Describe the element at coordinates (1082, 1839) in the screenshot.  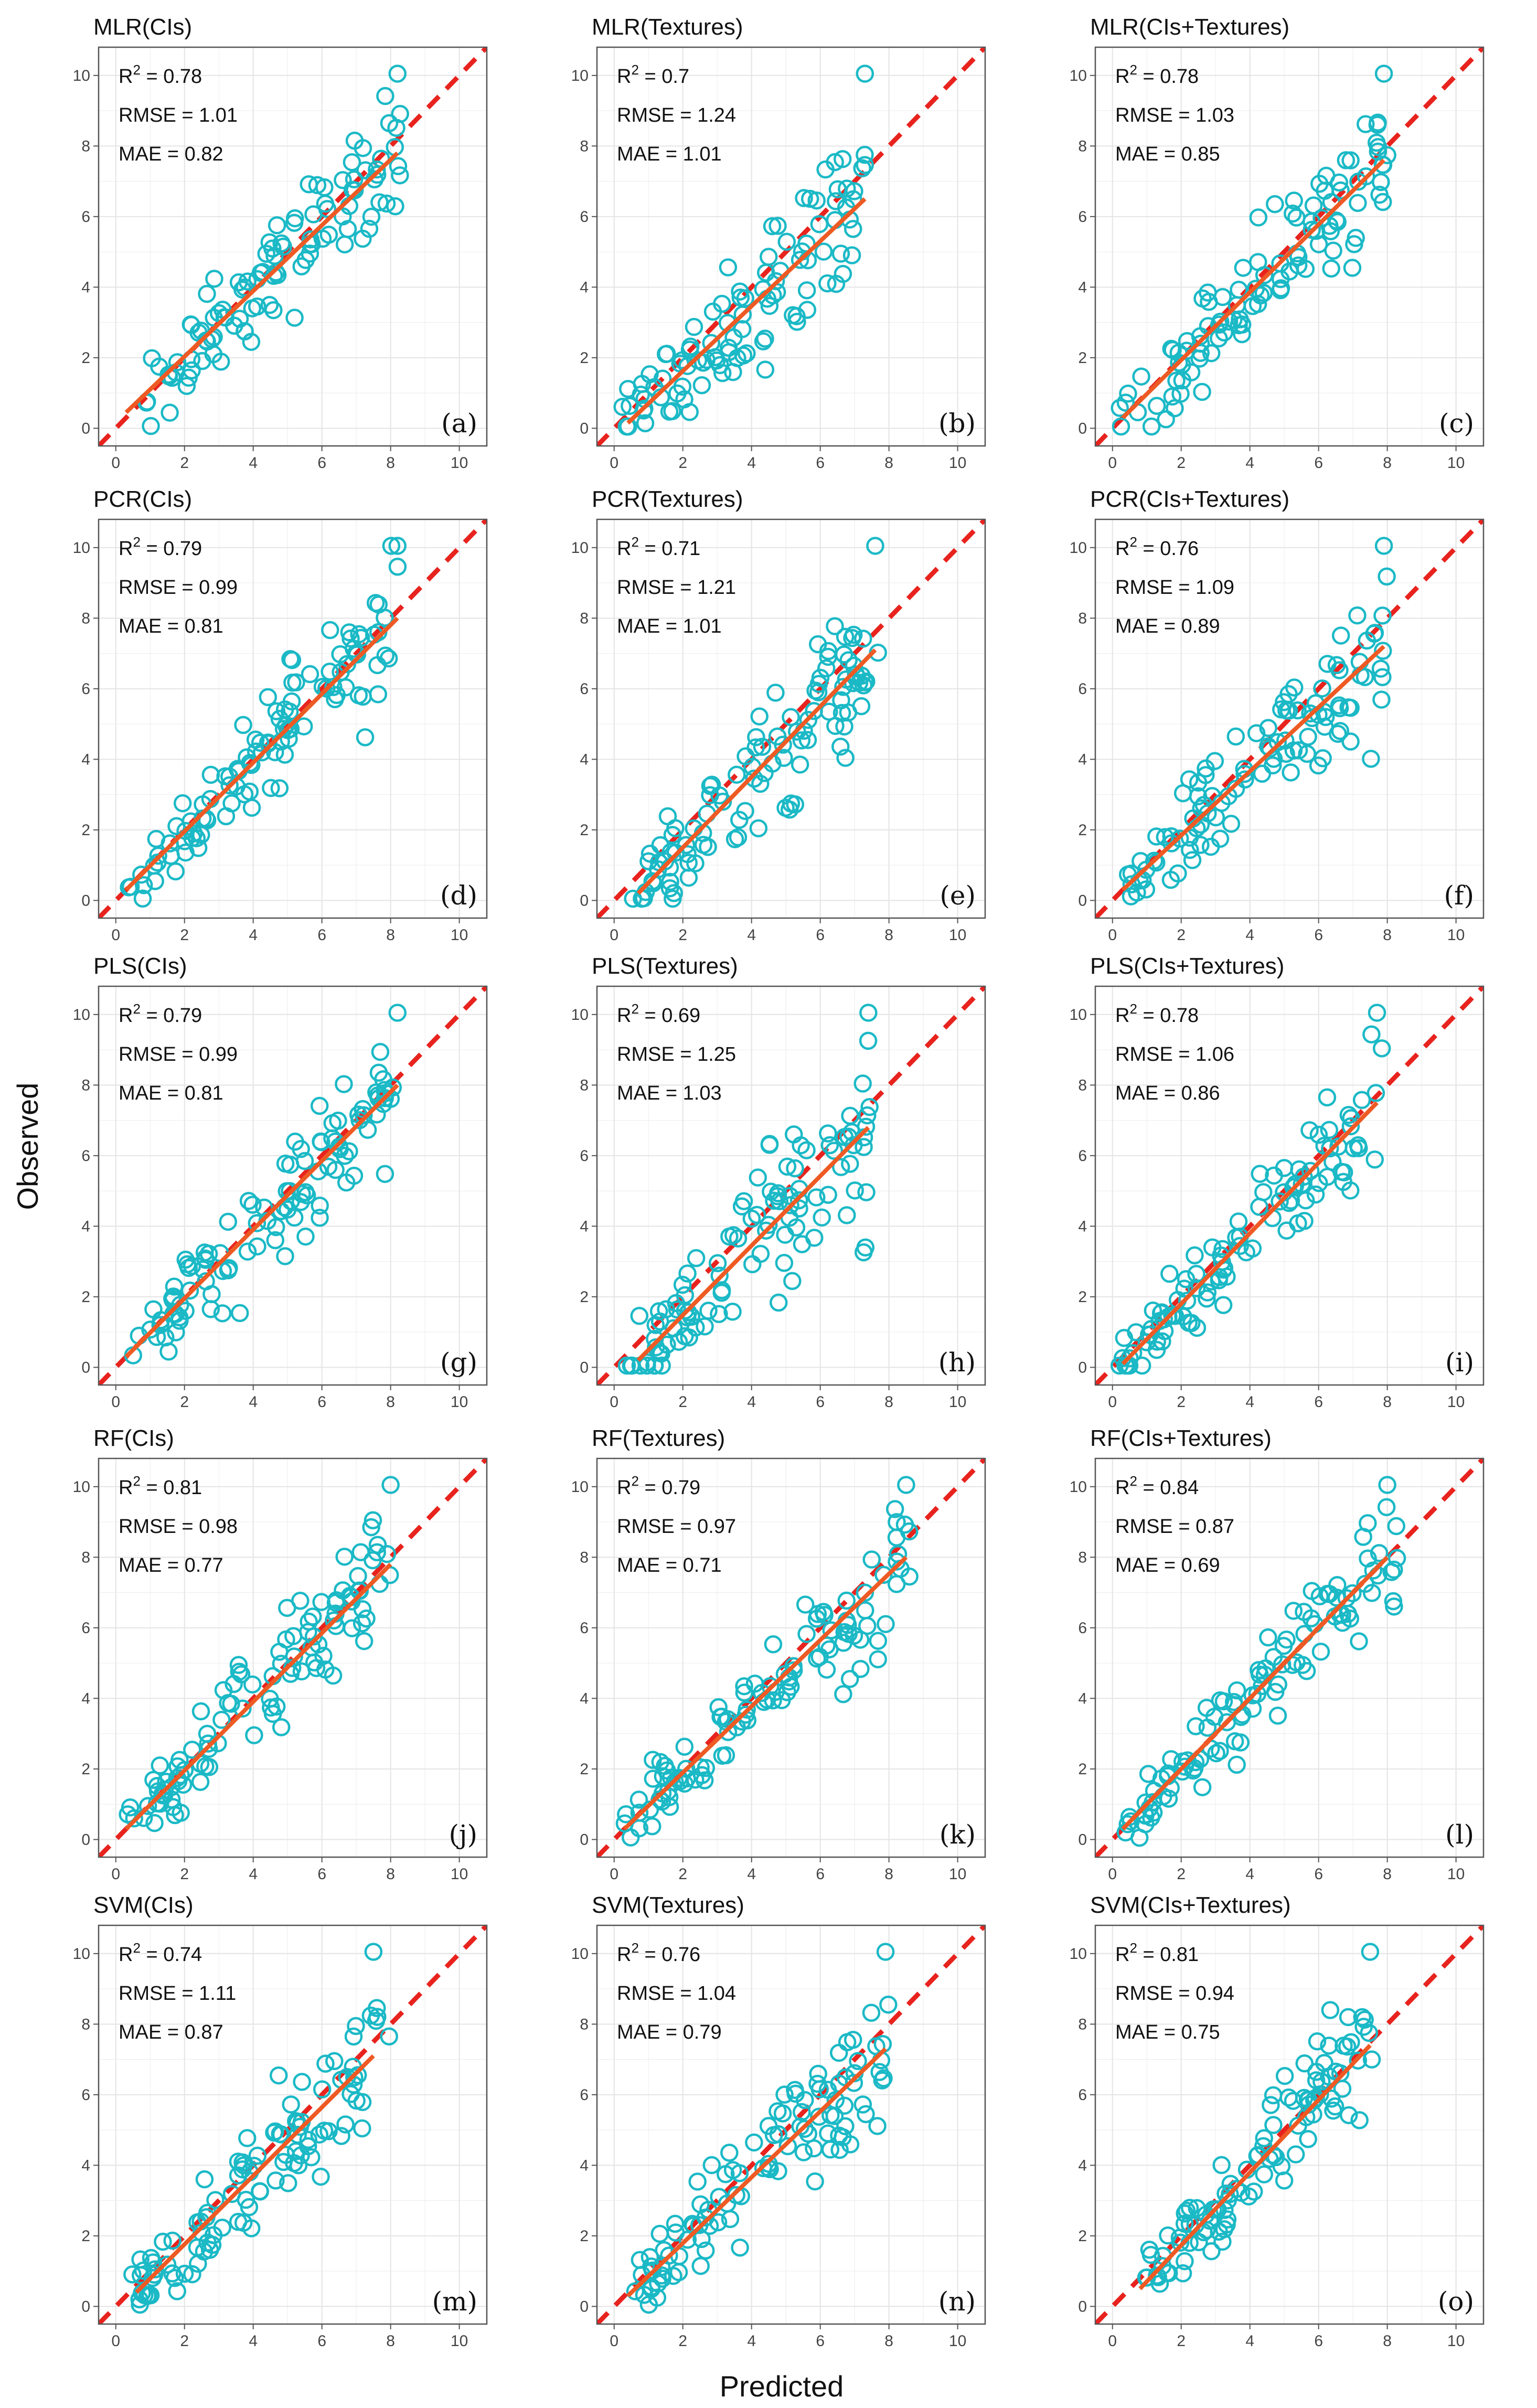
I see `y-tick-label: 0` at that location.